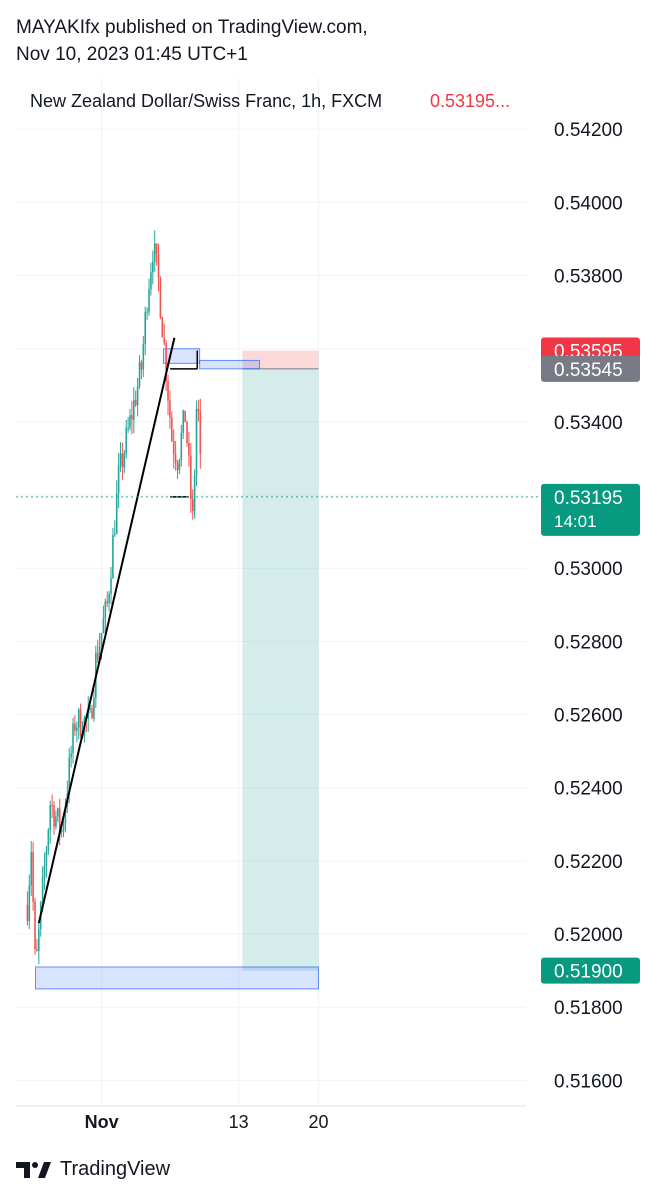 This screenshot has height=1200, width=664. I want to click on price-tick-label: 0.53400, so click(588, 423).